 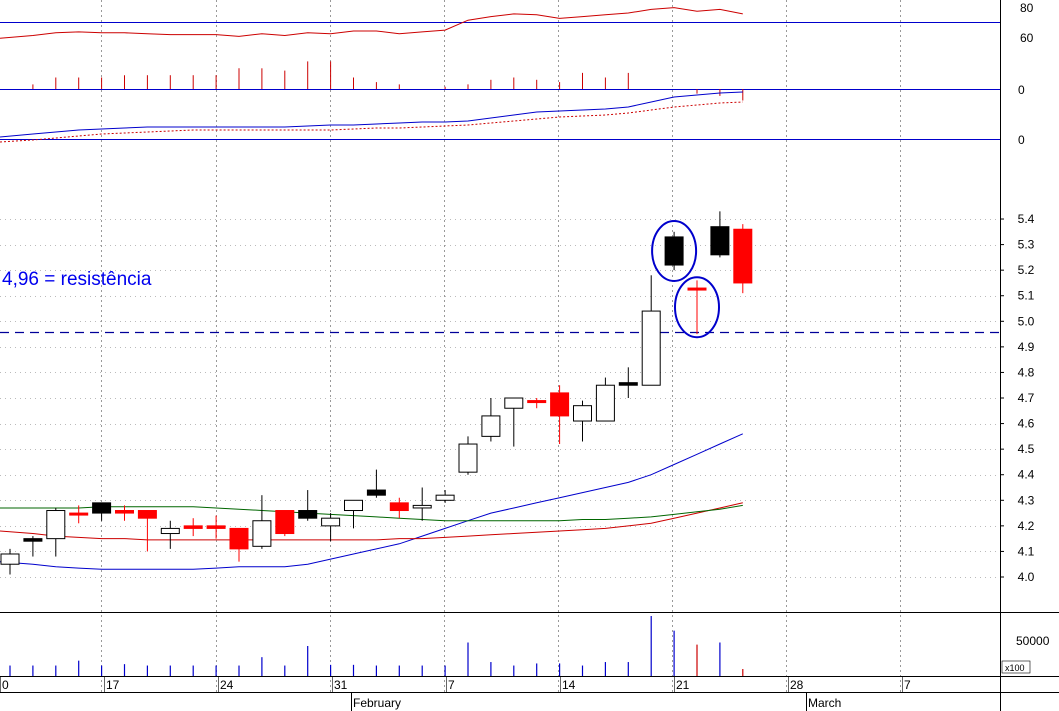 I want to click on price-tick-label: 5.0, so click(x=1026, y=321).